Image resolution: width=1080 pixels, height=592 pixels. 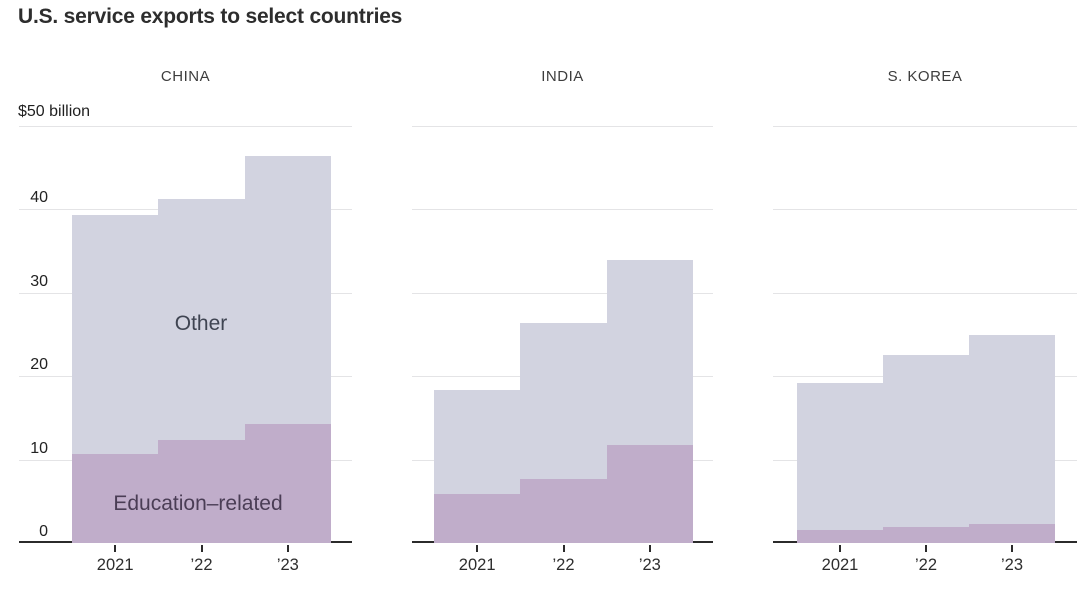 What do you see at coordinates (39, 281) in the screenshot?
I see `y-axis-label-30: 30` at bounding box center [39, 281].